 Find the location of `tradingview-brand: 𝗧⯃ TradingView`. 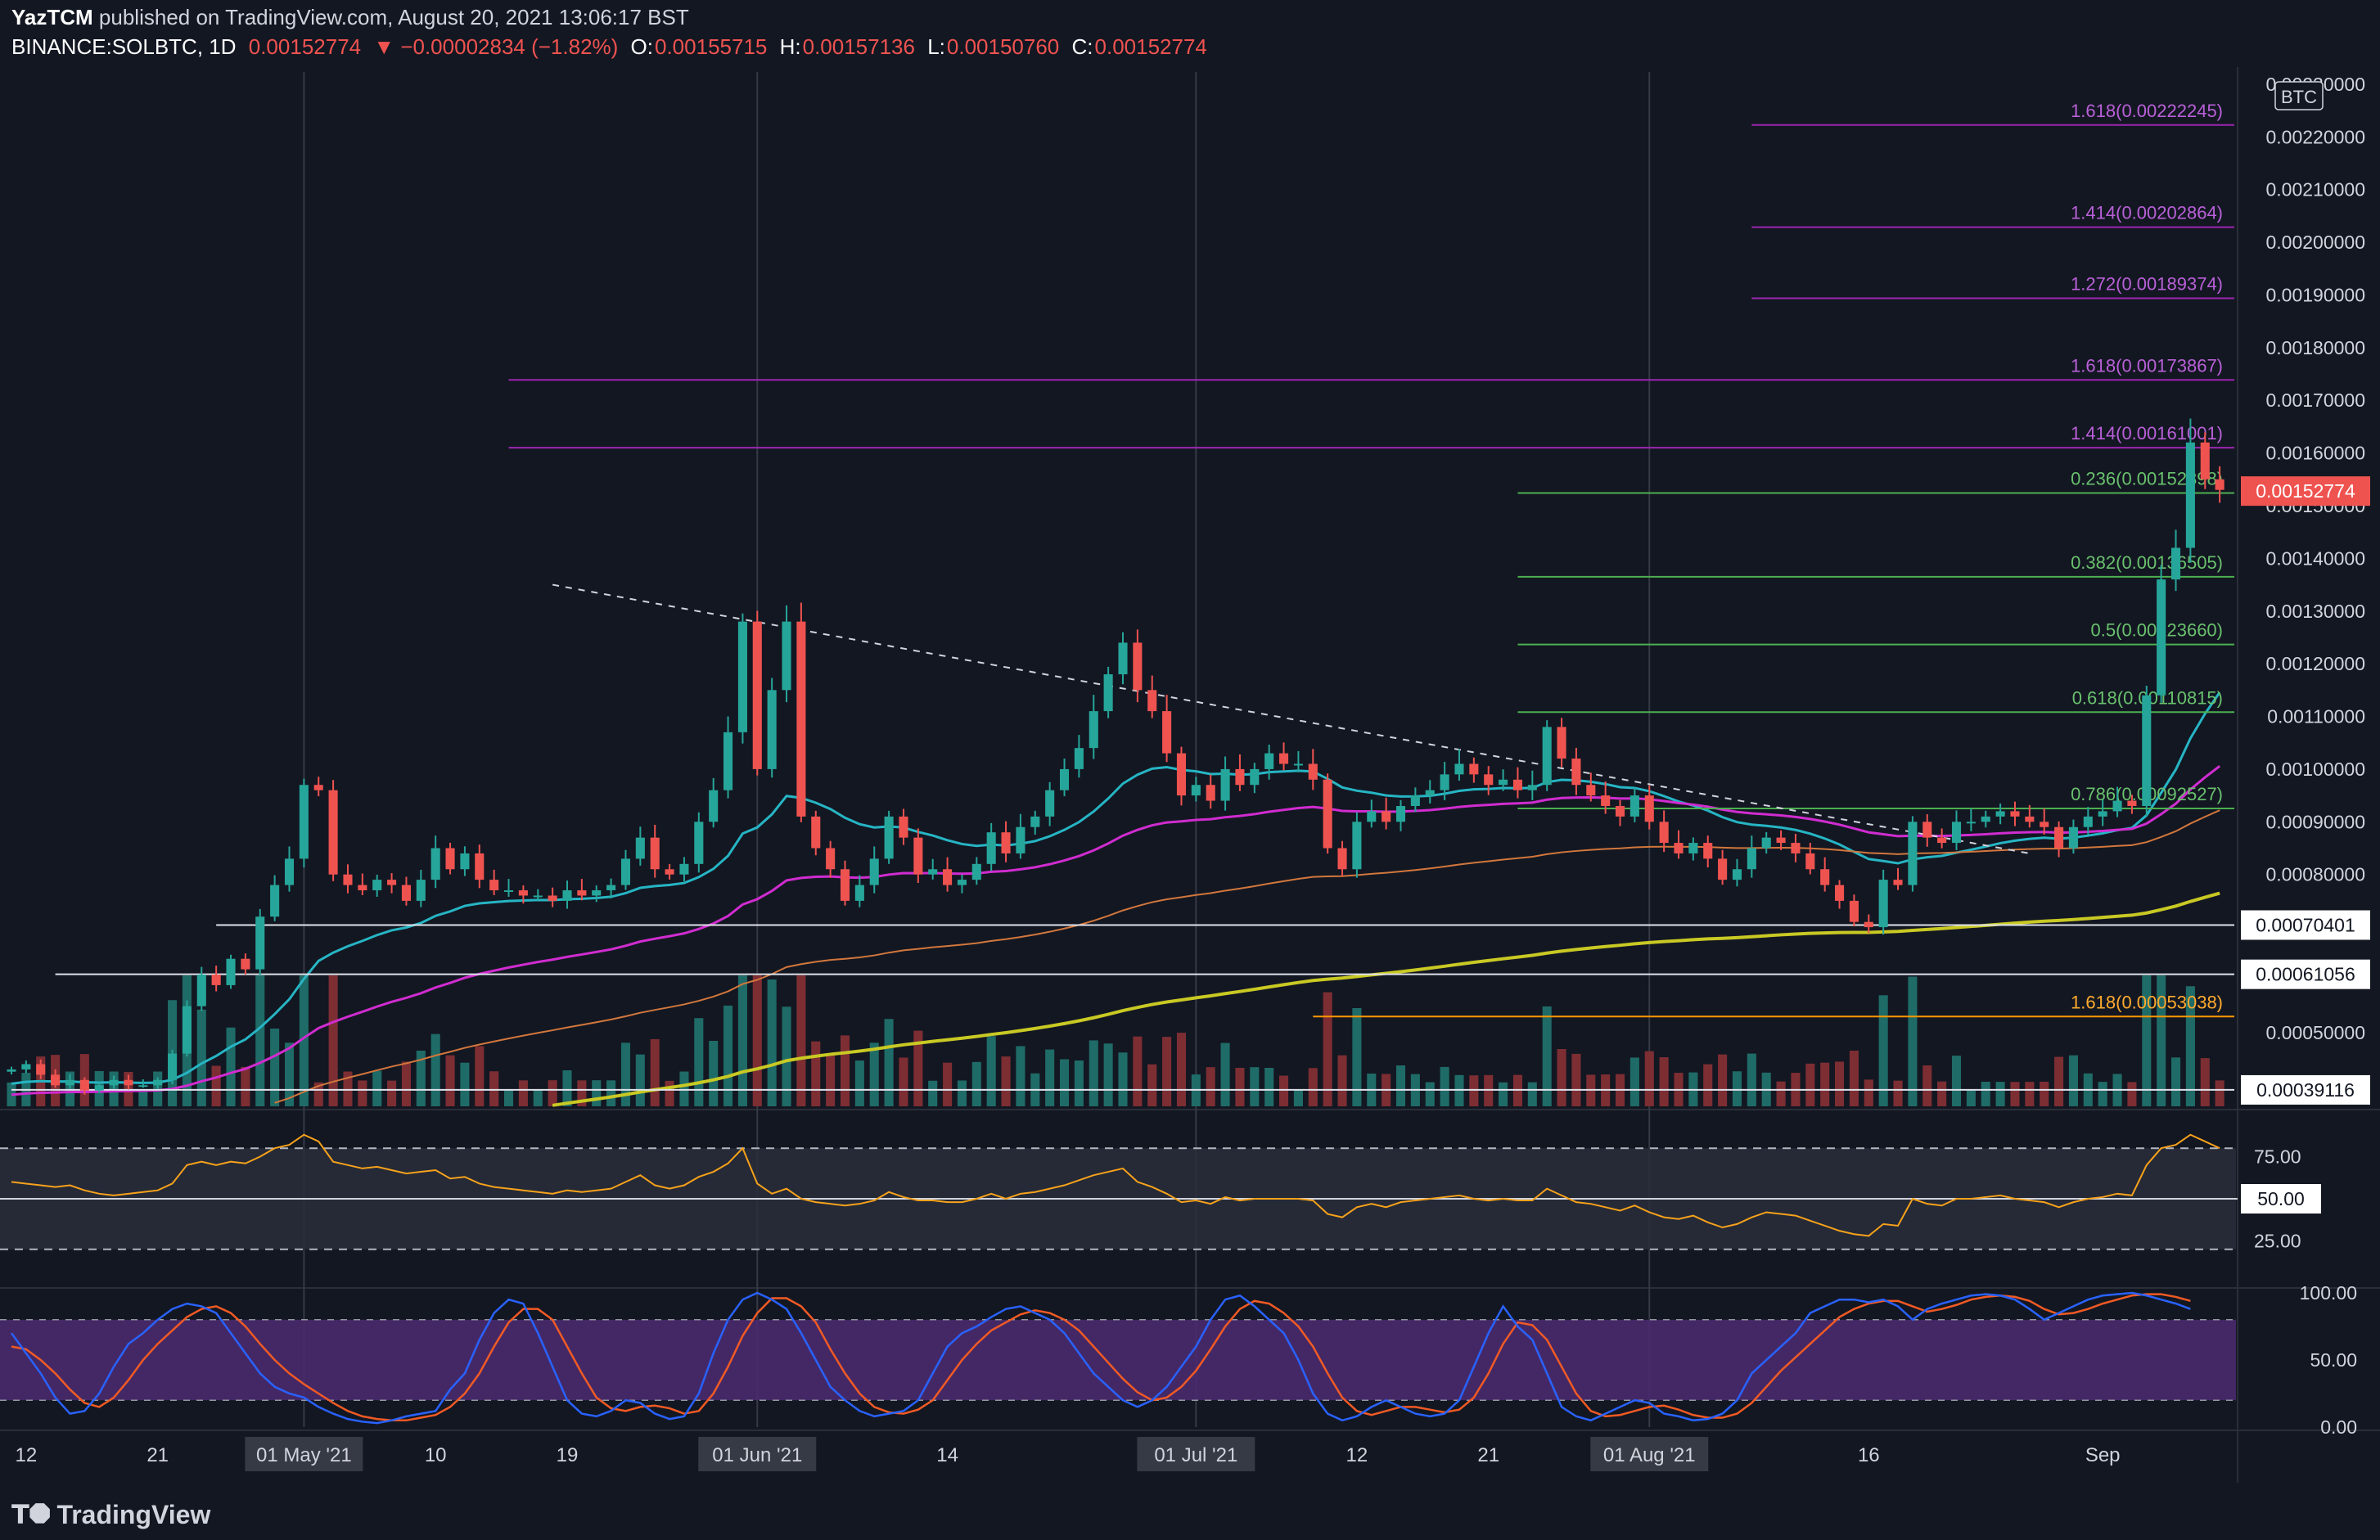

tradingview-brand: 𝗧⯃ TradingView is located at coordinates (111, 1515).